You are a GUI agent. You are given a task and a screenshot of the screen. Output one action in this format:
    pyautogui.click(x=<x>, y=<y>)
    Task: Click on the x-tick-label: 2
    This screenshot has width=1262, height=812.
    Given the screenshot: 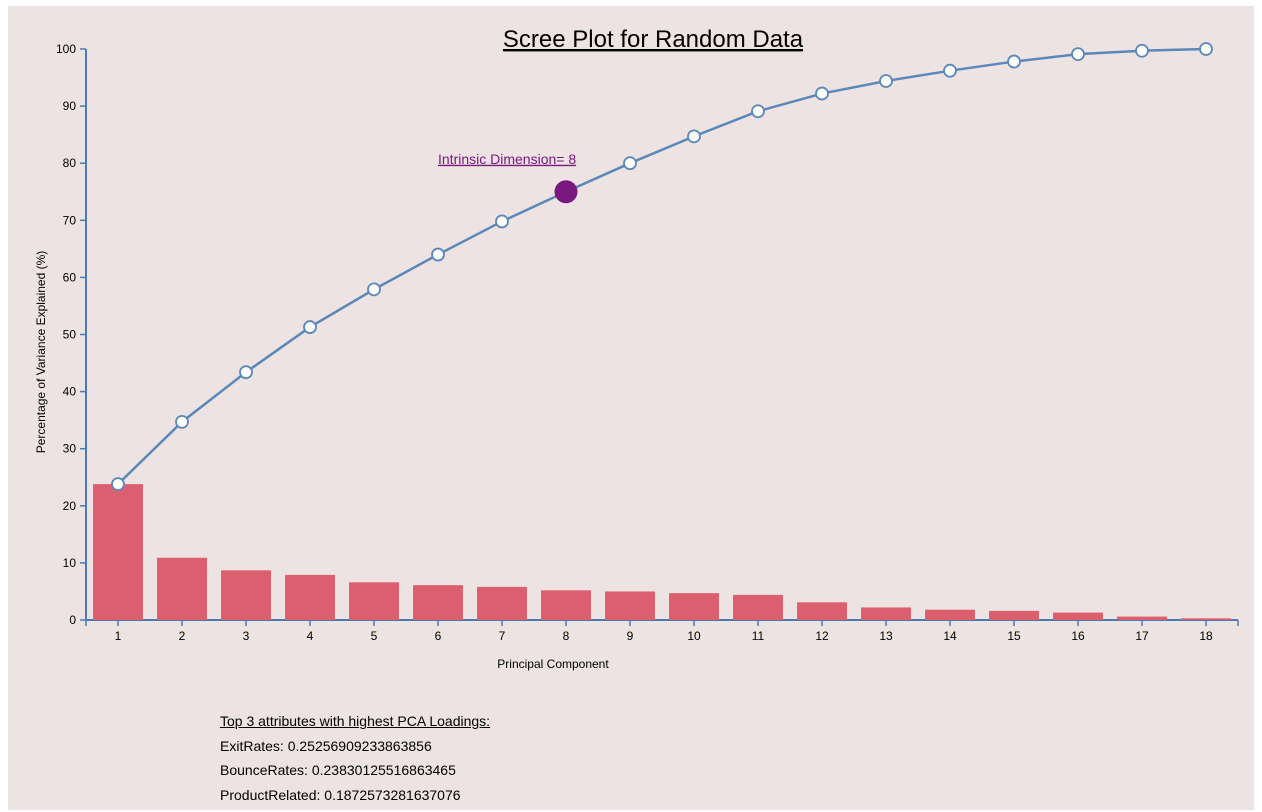 What is the action you would take?
    pyautogui.click(x=182, y=636)
    